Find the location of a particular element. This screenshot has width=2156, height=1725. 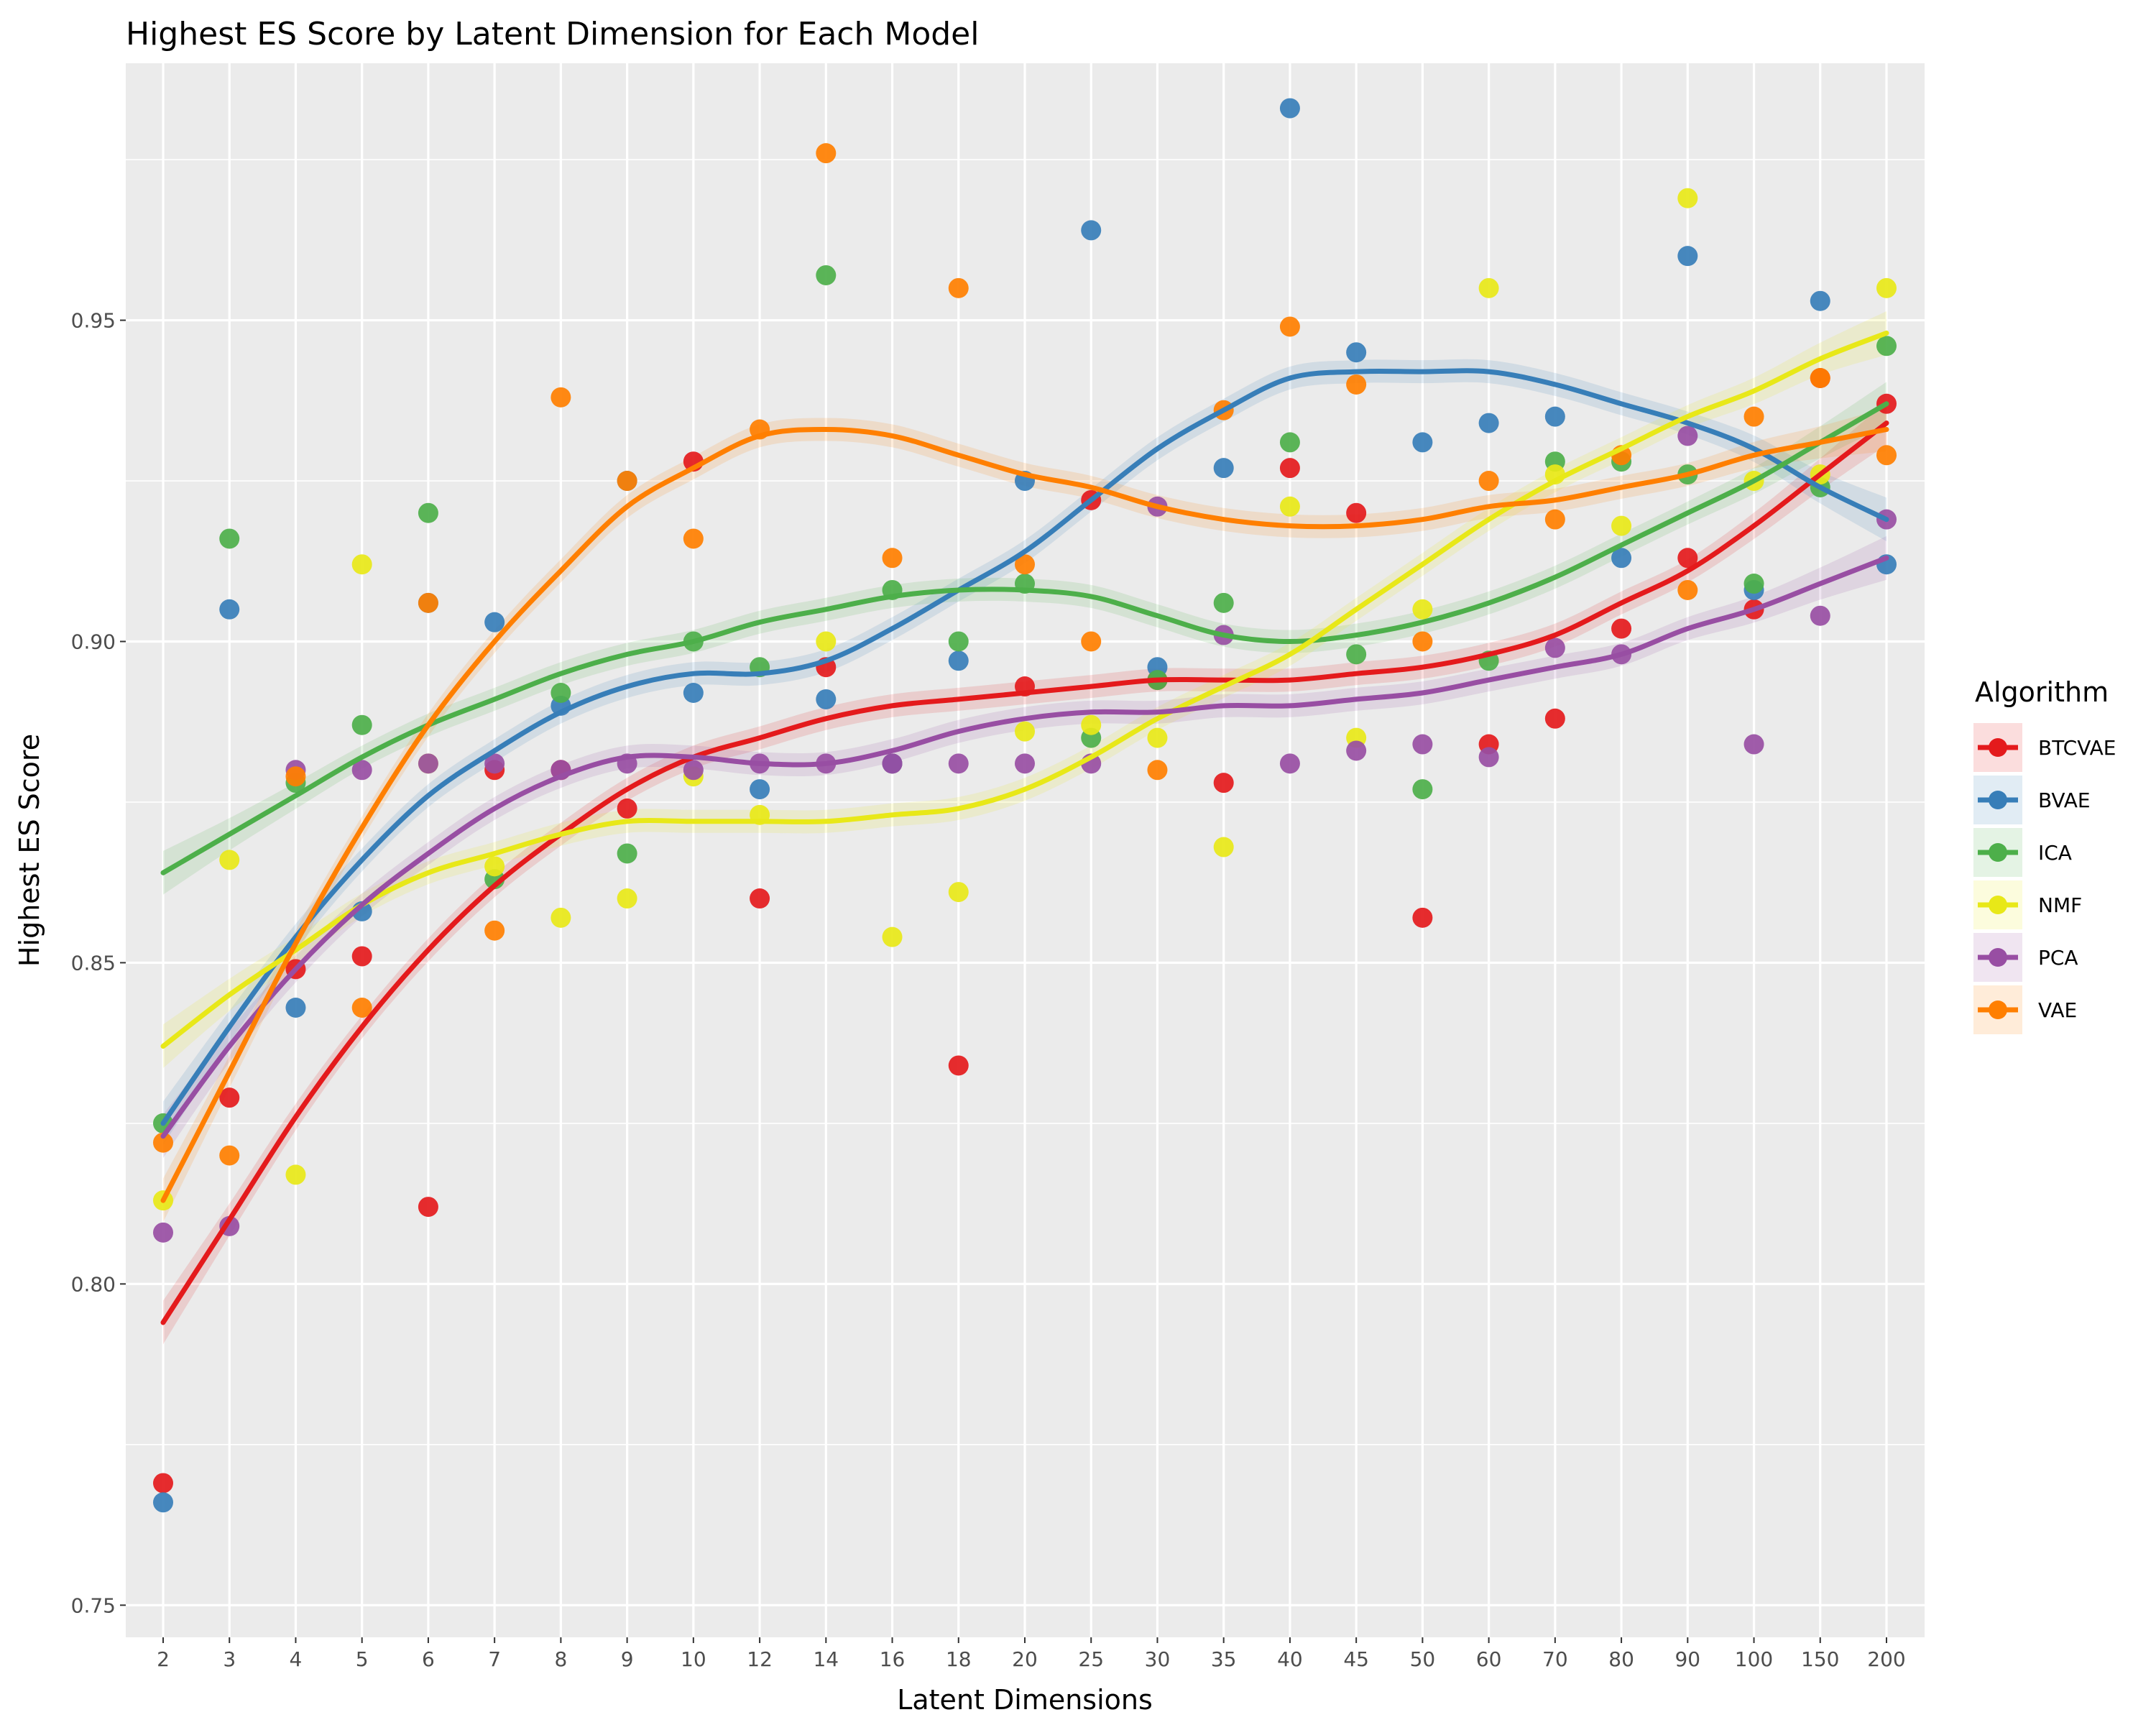

x-tick-label: 80 is located at coordinates (1621, 1659).